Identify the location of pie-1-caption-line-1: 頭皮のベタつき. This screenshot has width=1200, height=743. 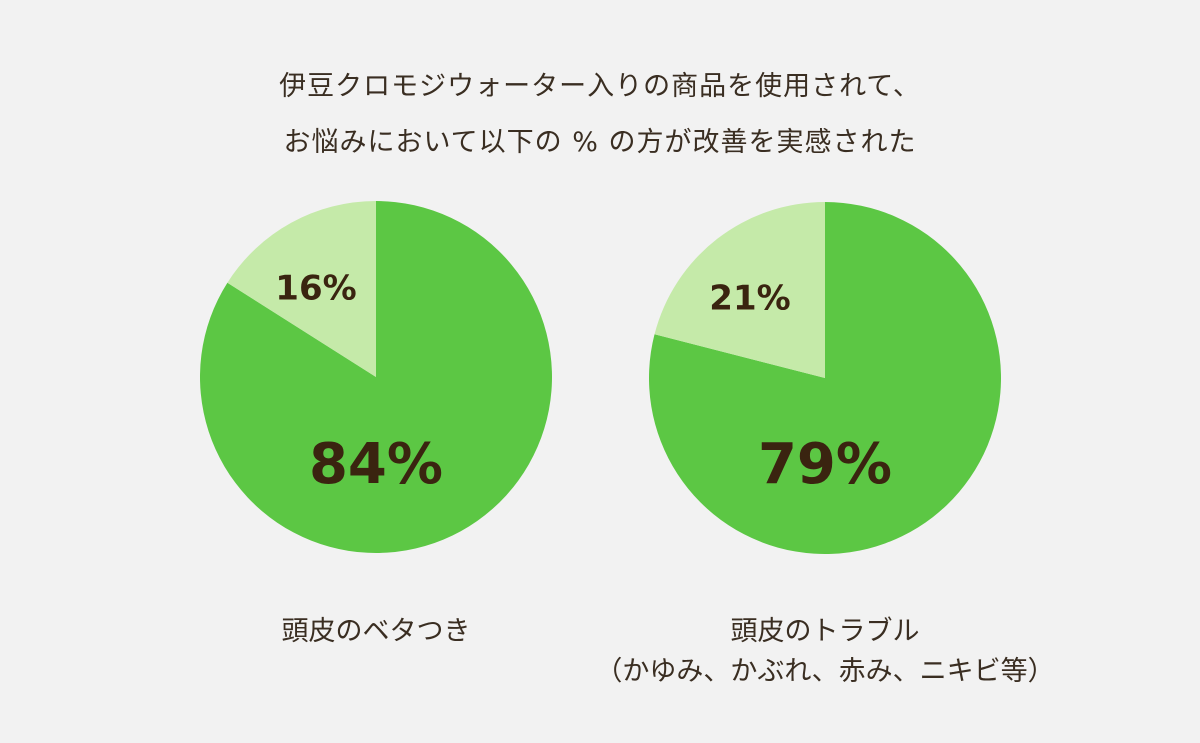
(376, 631).